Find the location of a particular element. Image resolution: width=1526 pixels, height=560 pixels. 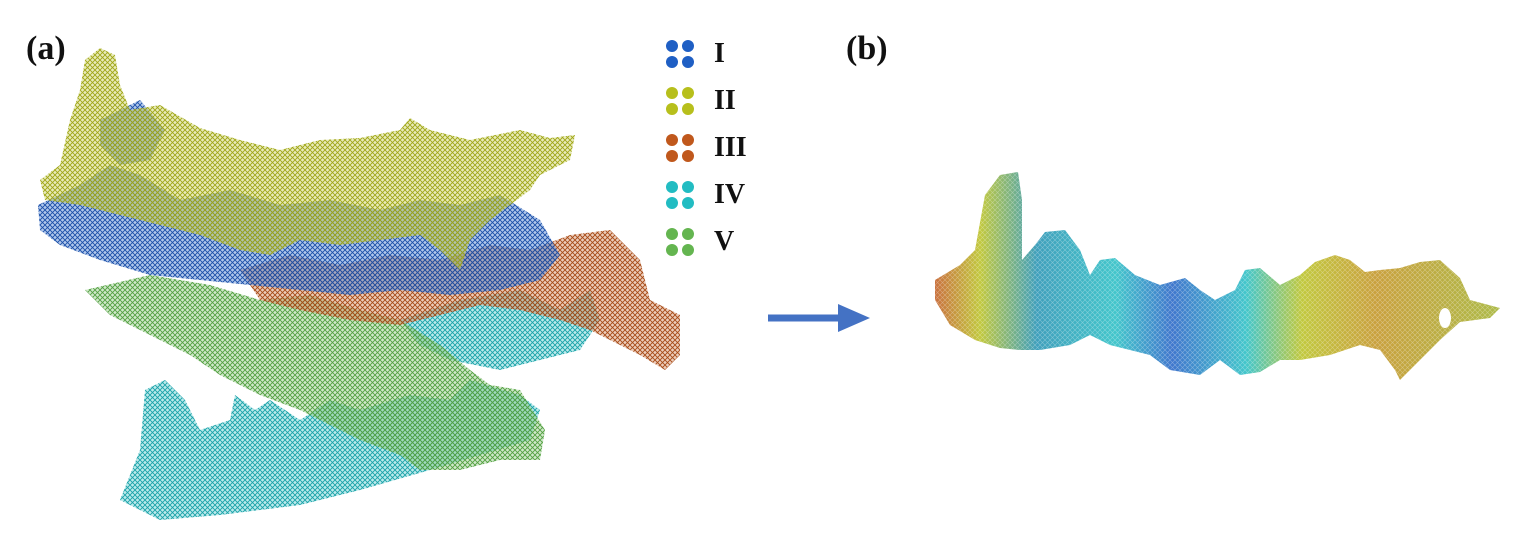

cloud-ii is located at coordinates (307, 159).